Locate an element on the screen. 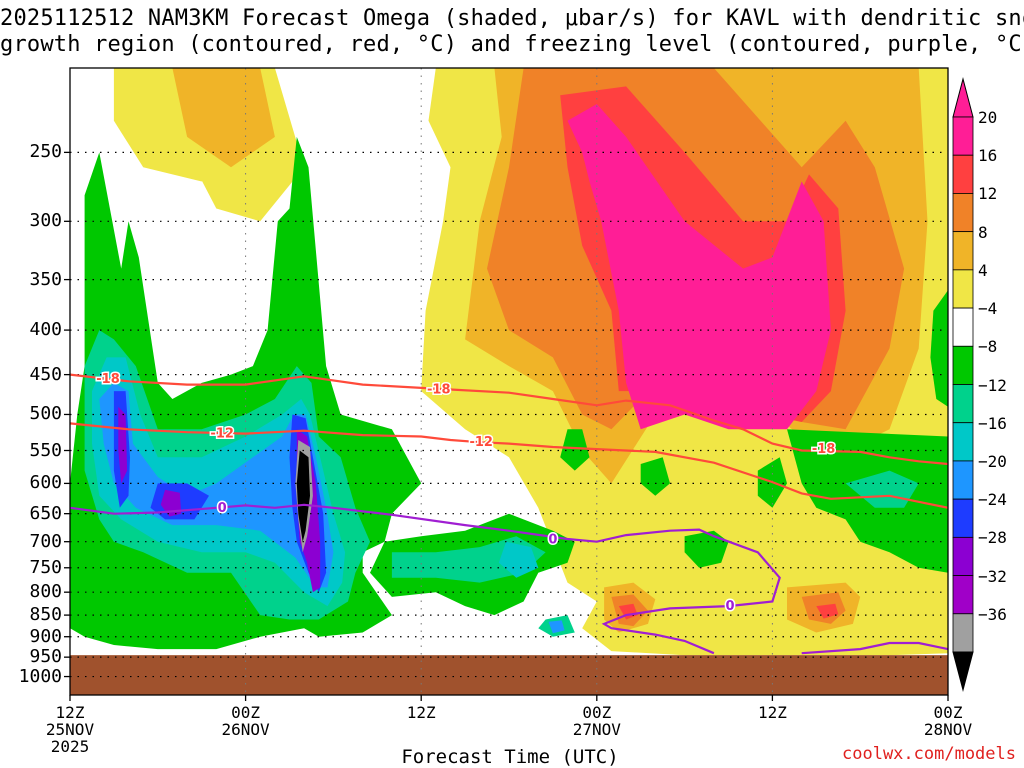  contour-label-freezing-level-0c-0: 0 is located at coordinates (222, 508).